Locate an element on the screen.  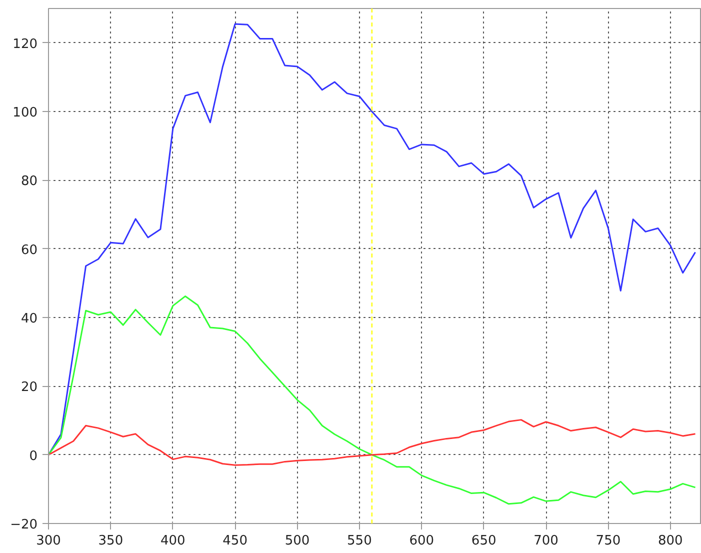
y-tick-label: 20 is located at coordinates (29, 388).